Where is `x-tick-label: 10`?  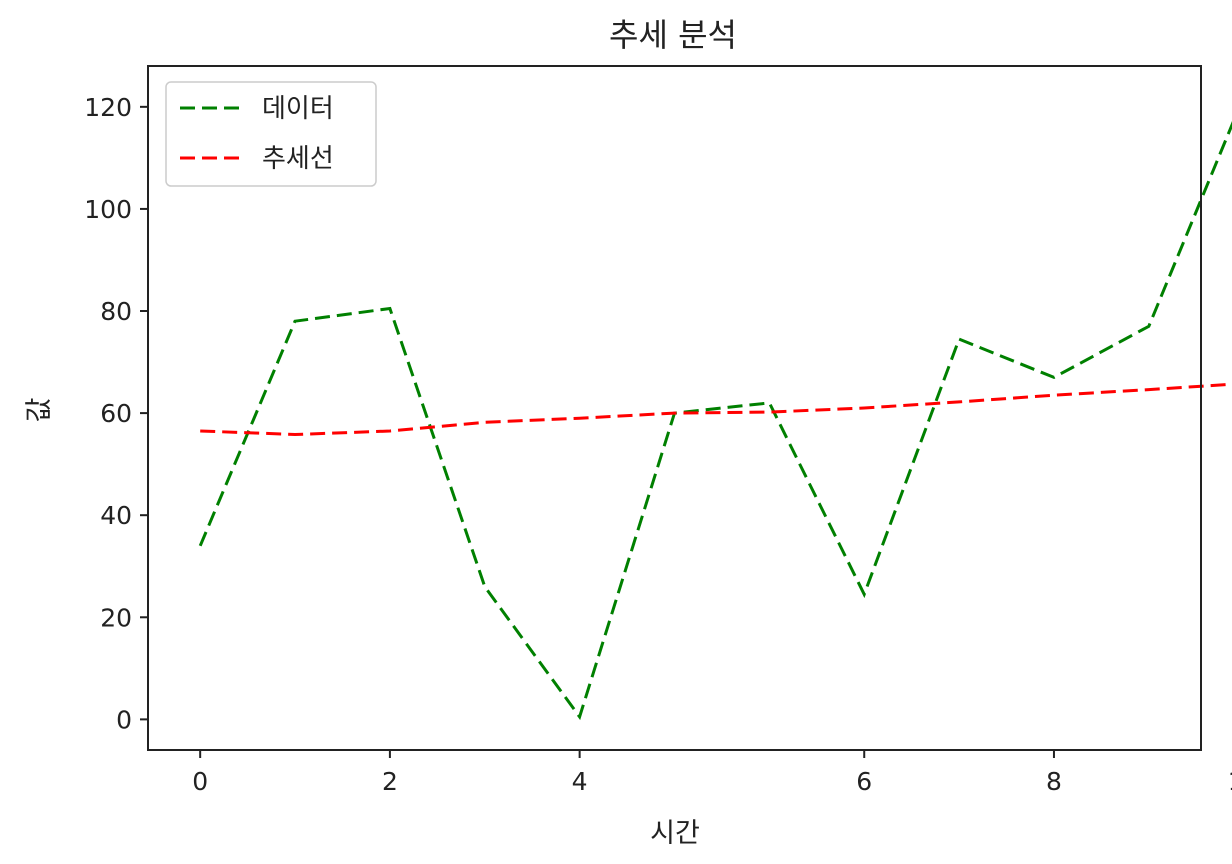
x-tick-label: 10 is located at coordinates (1230, 781).